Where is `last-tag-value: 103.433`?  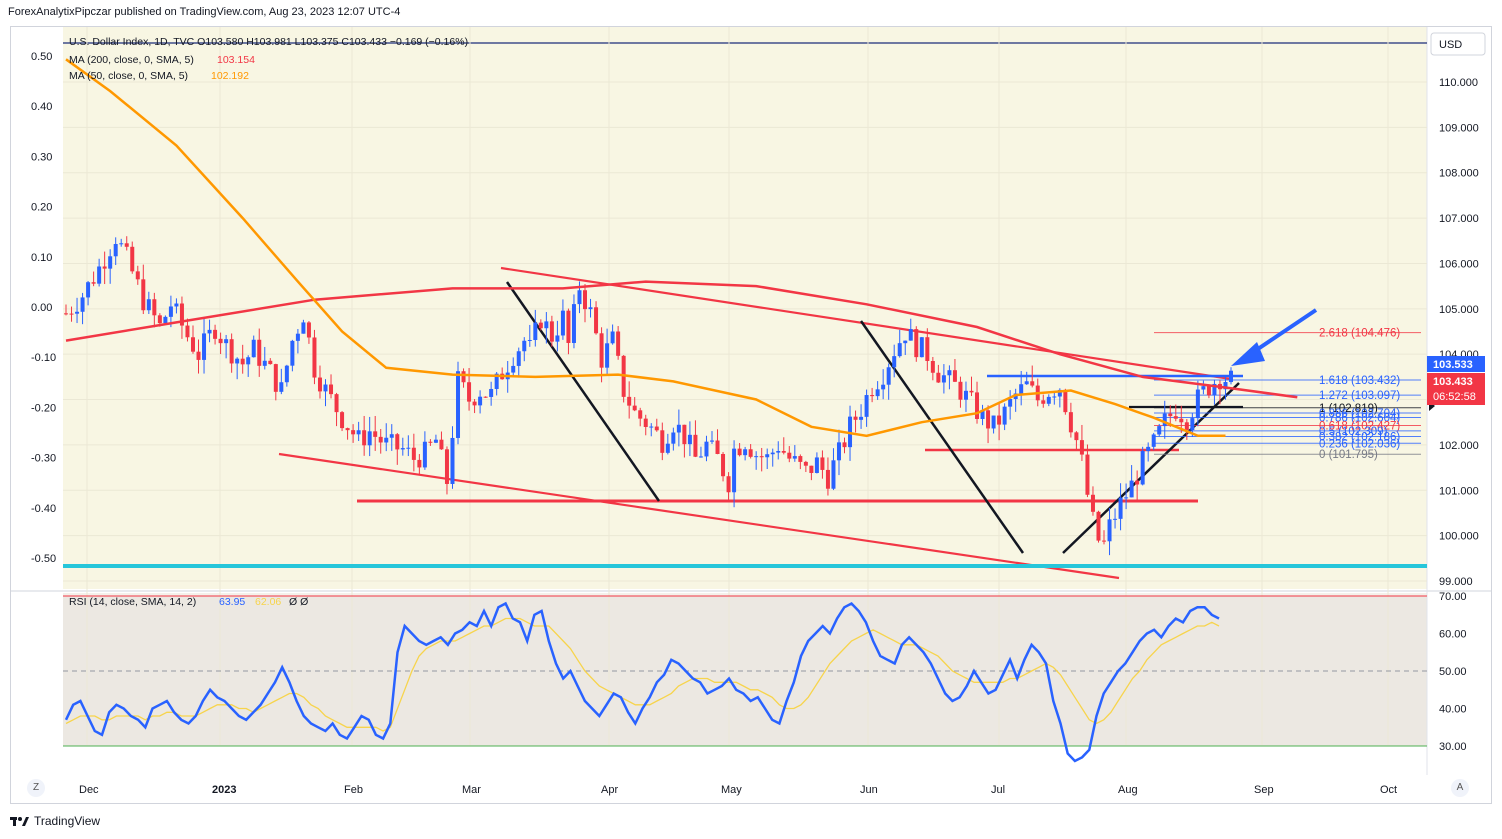
last-tag-value: 103.433 is located at coordinates (1453, 382).